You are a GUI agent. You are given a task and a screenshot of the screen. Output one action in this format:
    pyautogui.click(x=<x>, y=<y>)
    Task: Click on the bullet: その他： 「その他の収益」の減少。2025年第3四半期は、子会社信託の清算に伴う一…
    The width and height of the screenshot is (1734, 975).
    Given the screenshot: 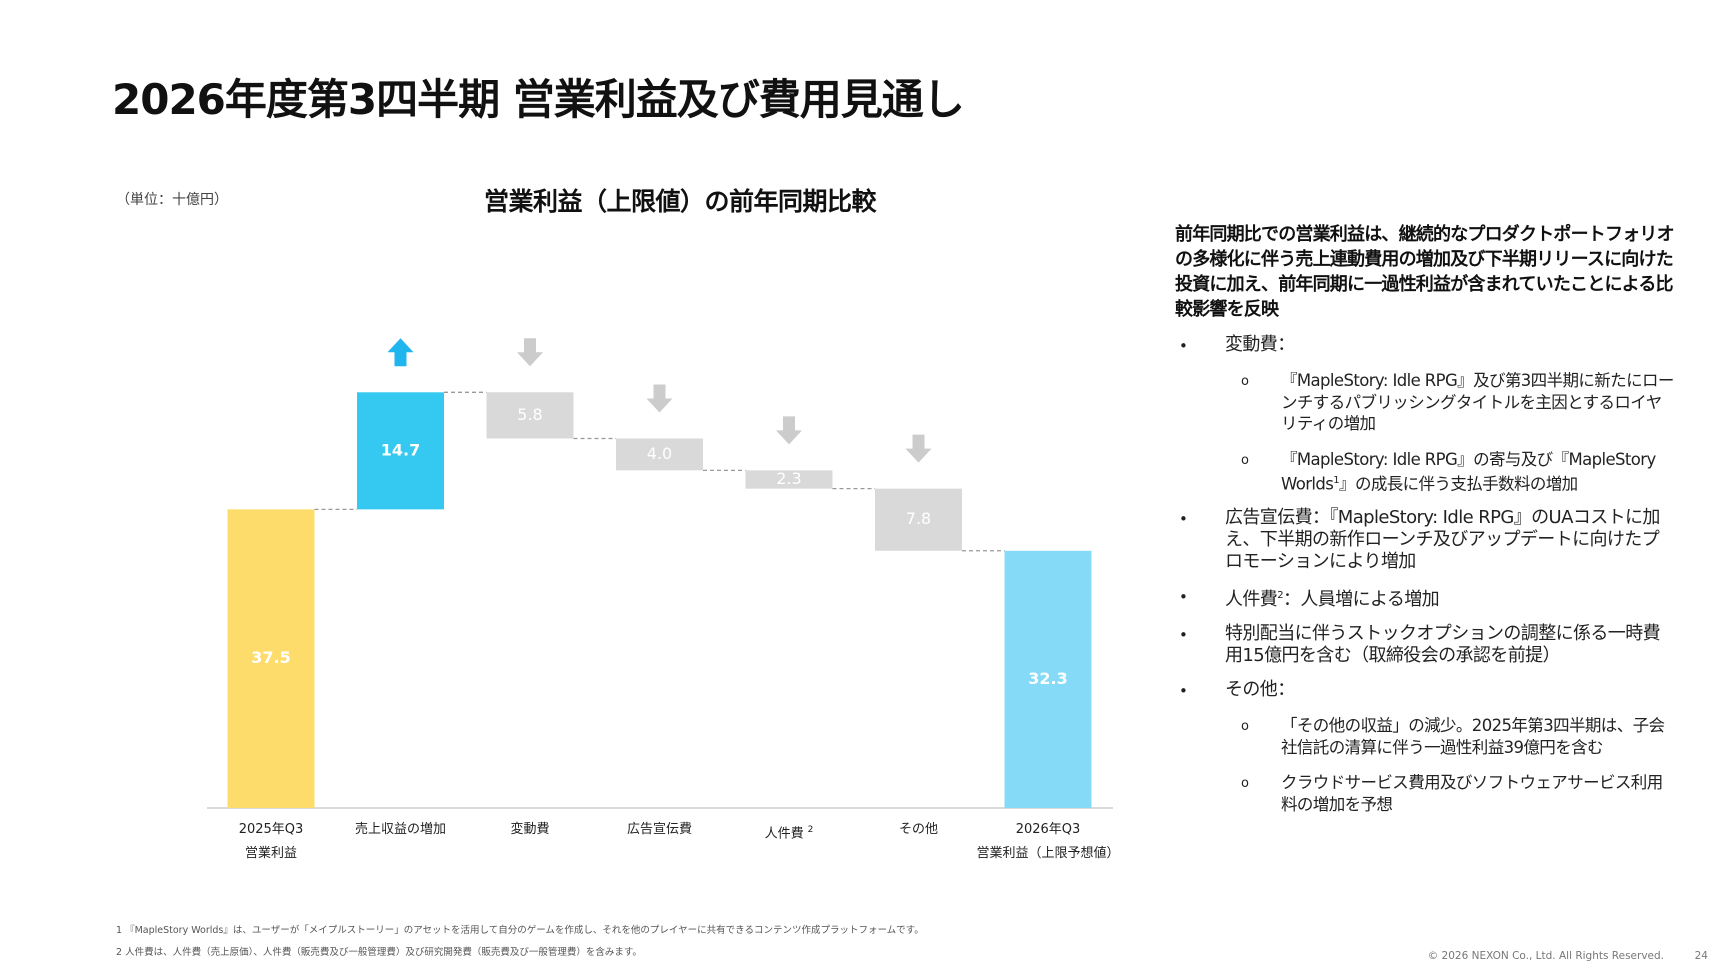 What is the action you would take?
    pyautogui.click(x=1425, y=747)
    